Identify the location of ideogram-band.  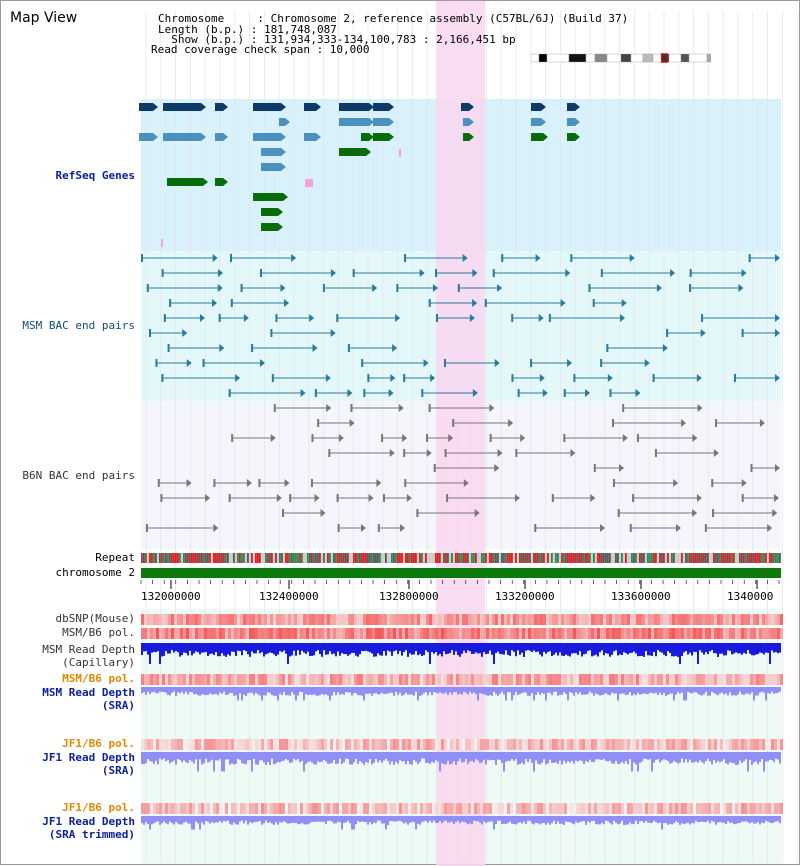
(637, 58).